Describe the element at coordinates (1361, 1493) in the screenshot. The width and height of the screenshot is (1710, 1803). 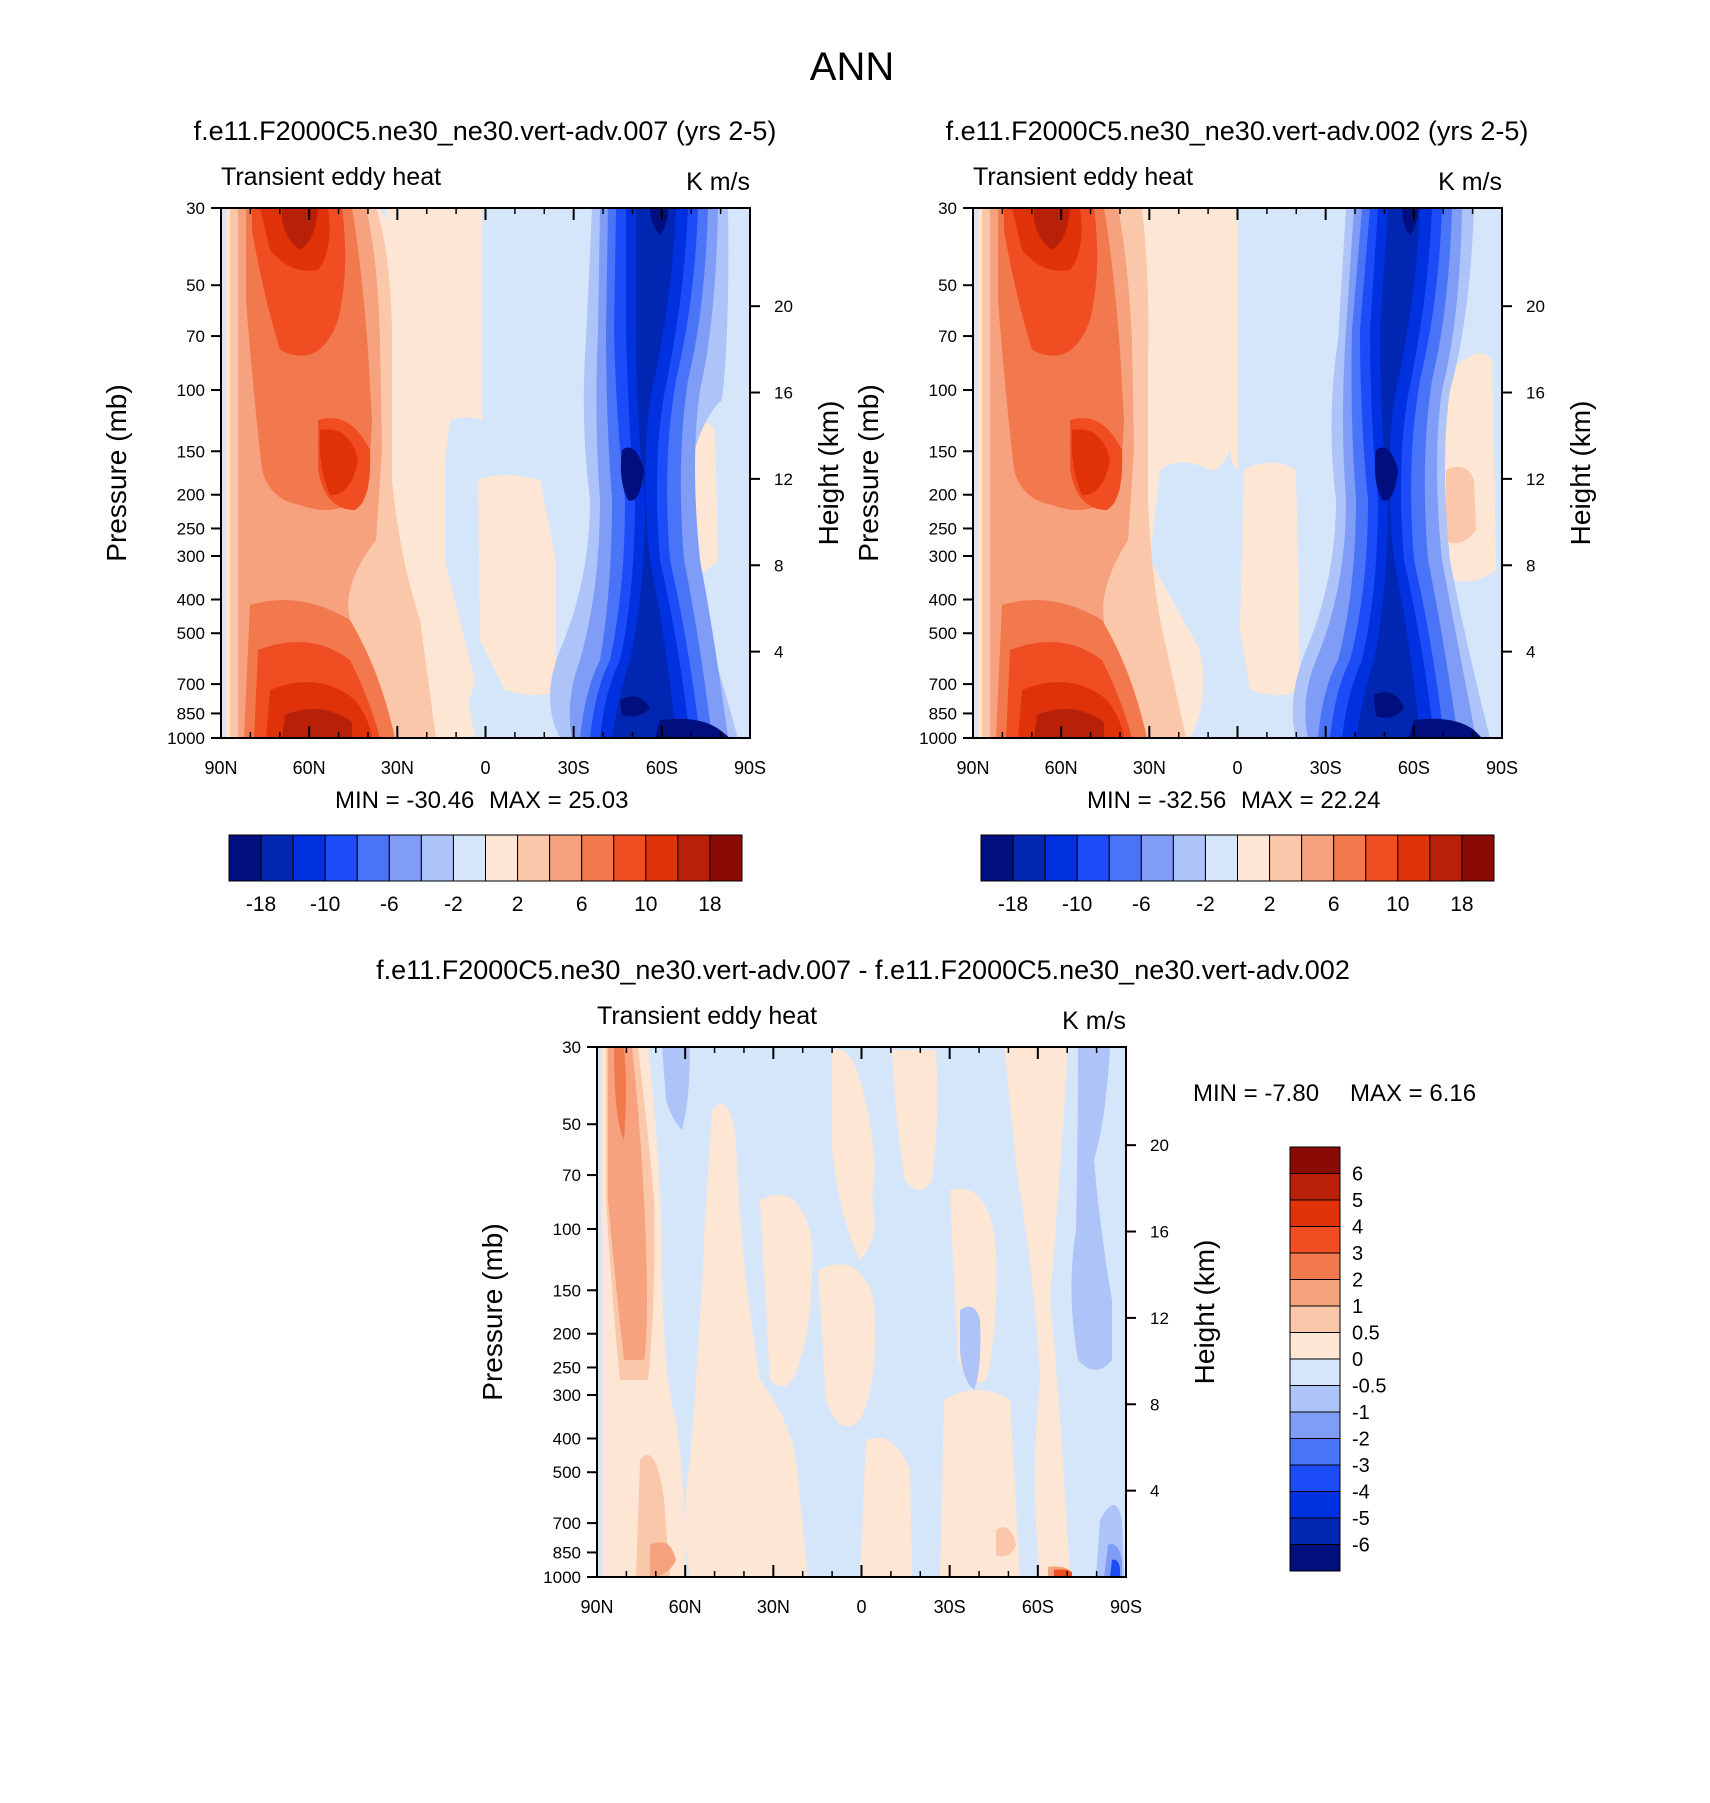
I see `colorbar-label: -4` at that location.